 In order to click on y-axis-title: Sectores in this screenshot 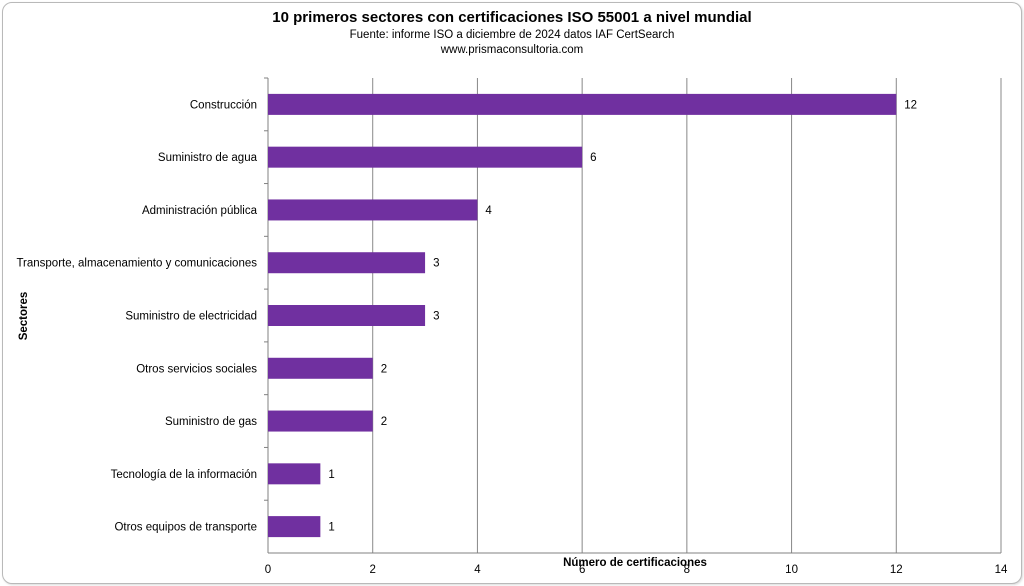, I will do `click(24, 316)`.